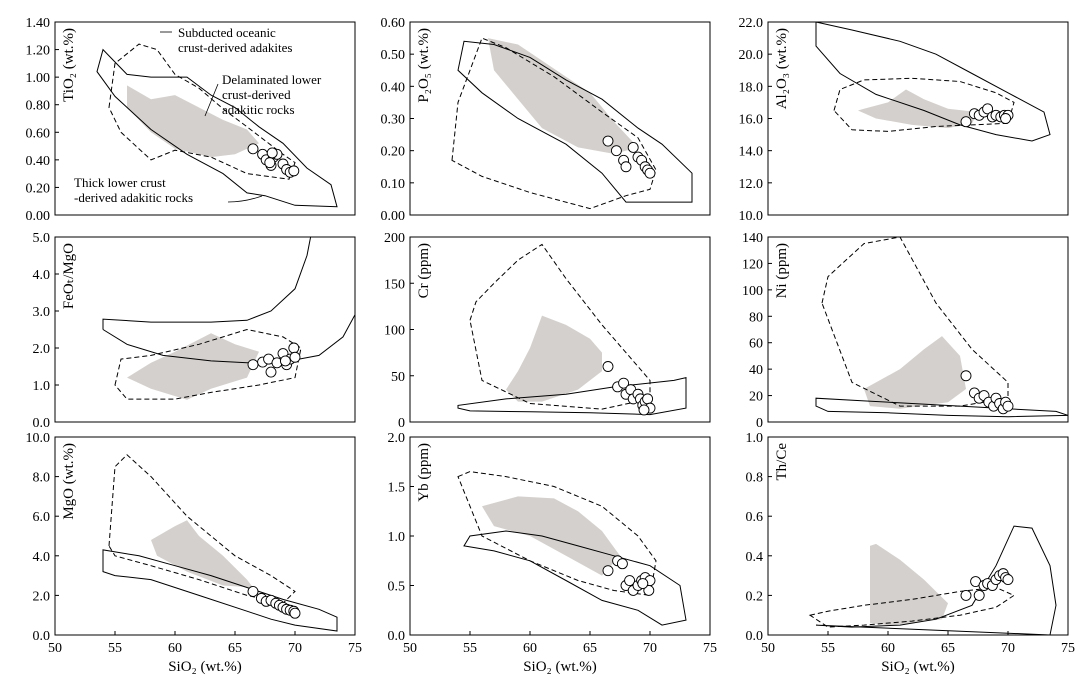 The height and width of the screenshot is (678, 1080). I want to click on y-tick-label: 0.20, so click(393, 152).